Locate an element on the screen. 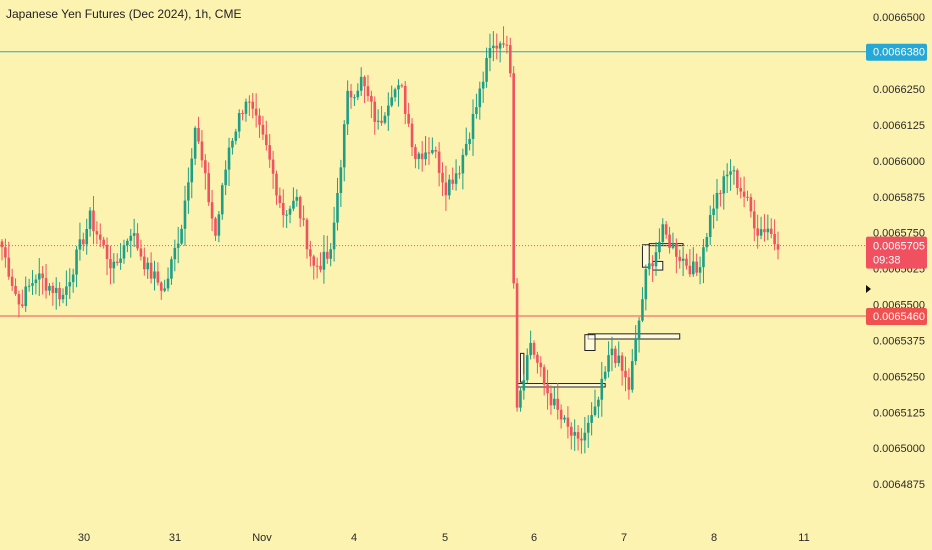 This screenshot has height=550, width=932. price-tag is located at coordinates (896, 317).